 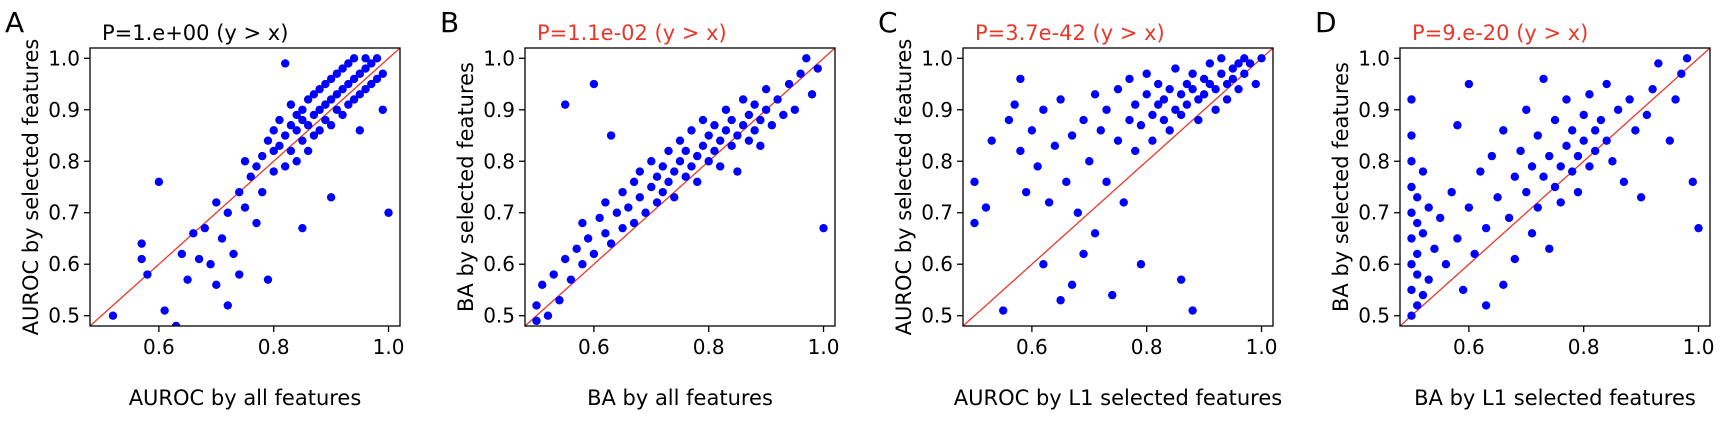 What do you see at coordinates (1699, 347) in the screenshot?
I see `x-tick-label: 1.0` at bounding box center [1699, 347].